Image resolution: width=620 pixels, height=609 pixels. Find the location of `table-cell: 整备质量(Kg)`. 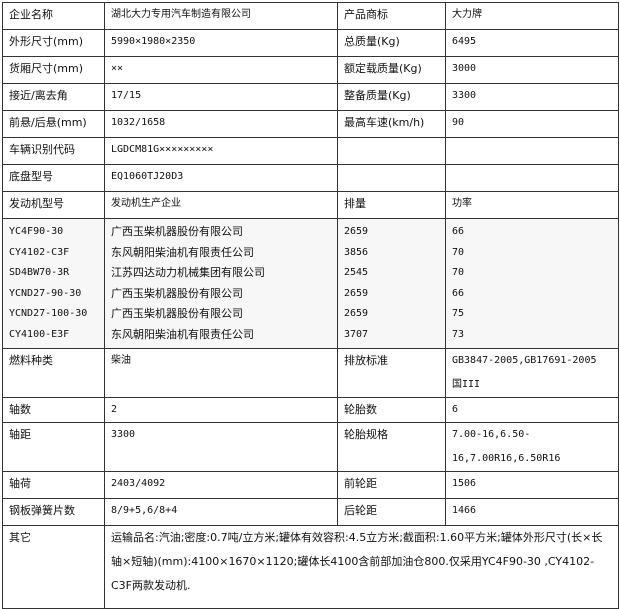

table-cell: 整备质量(Kg) is located at coordinates (391, 97).